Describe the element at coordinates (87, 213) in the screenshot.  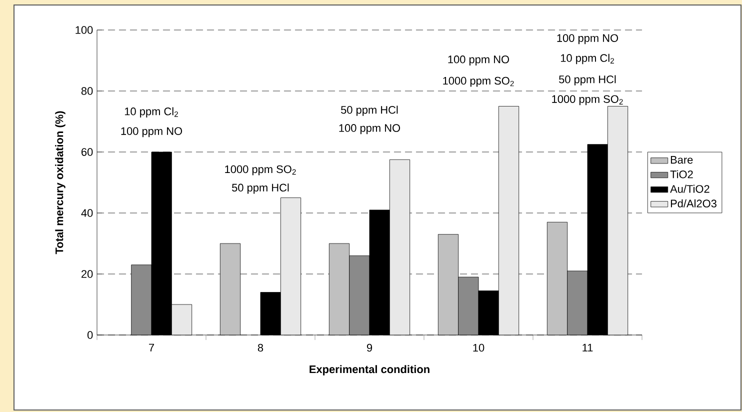
I see `y-tick-label: 40` at that location.